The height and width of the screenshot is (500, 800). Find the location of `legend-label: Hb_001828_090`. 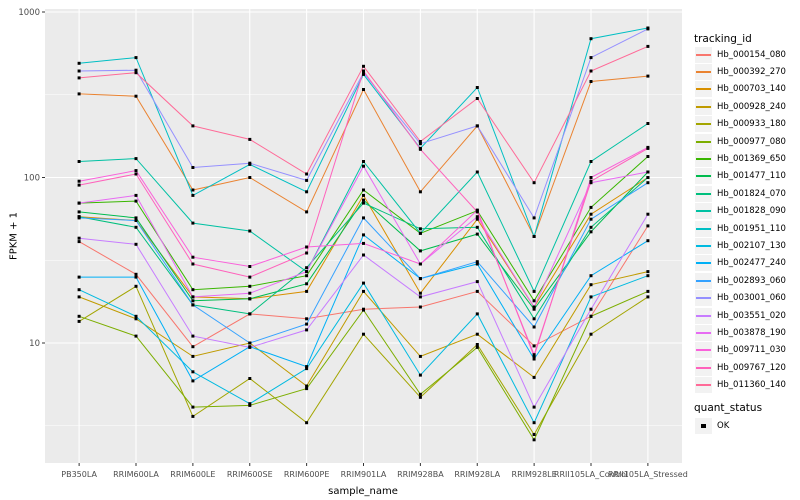

legend-label: Hb_001828_090 is located at coordinates (751, 211).